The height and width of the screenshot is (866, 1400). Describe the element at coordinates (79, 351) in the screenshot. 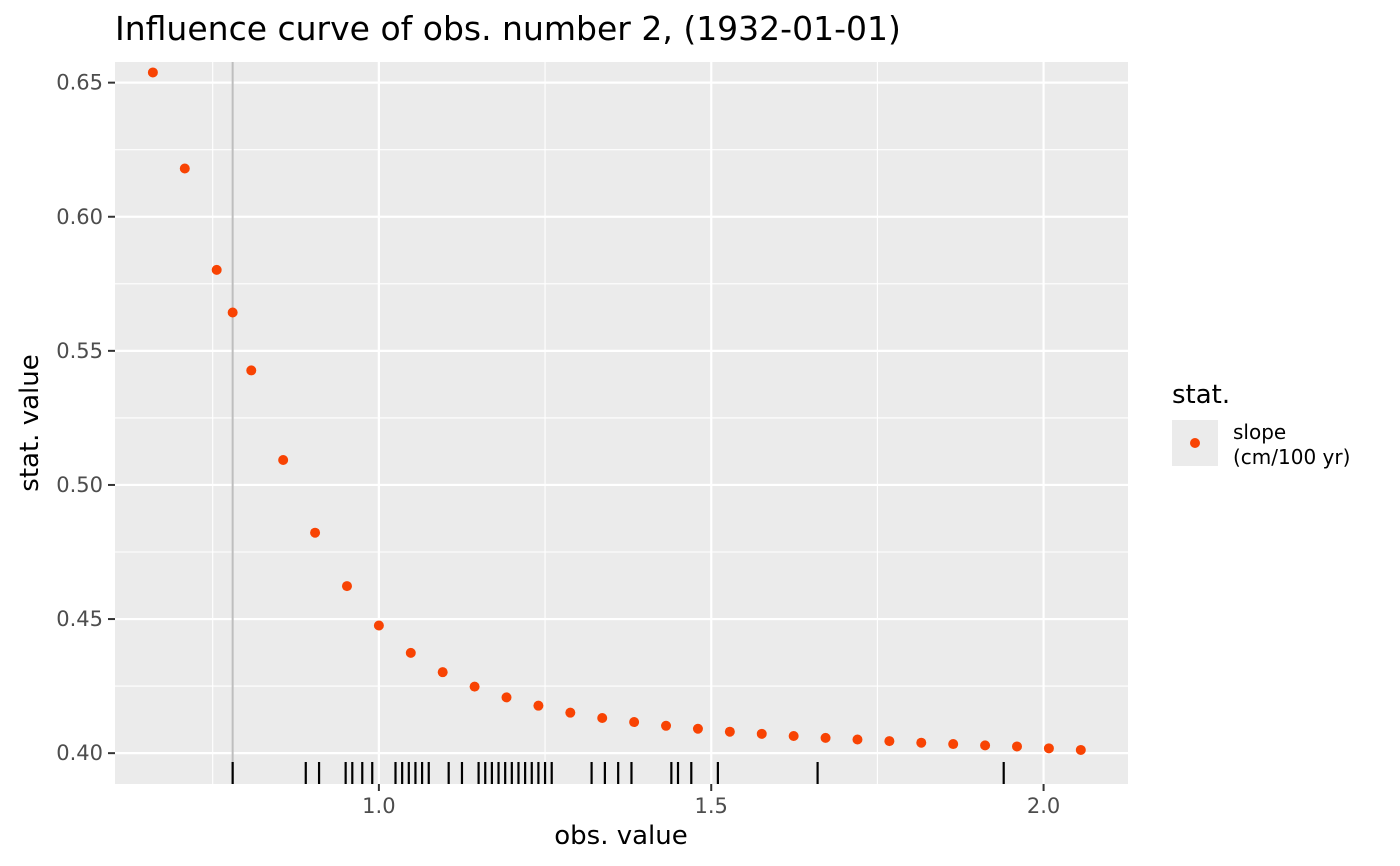

I see `y-tick-label: 0.55` at that location.